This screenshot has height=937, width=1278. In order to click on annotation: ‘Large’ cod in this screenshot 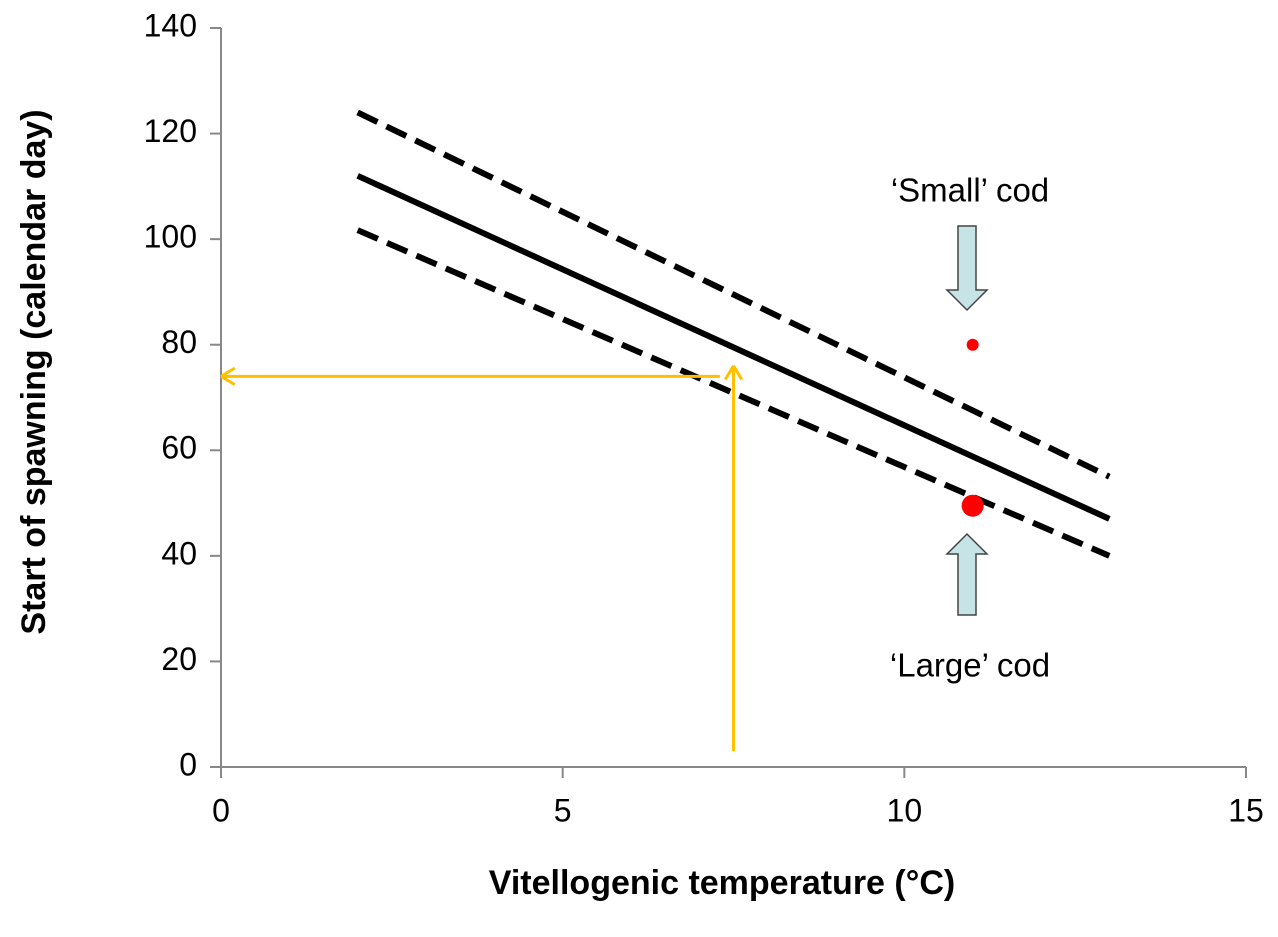, I will do `click(970, 665)`.